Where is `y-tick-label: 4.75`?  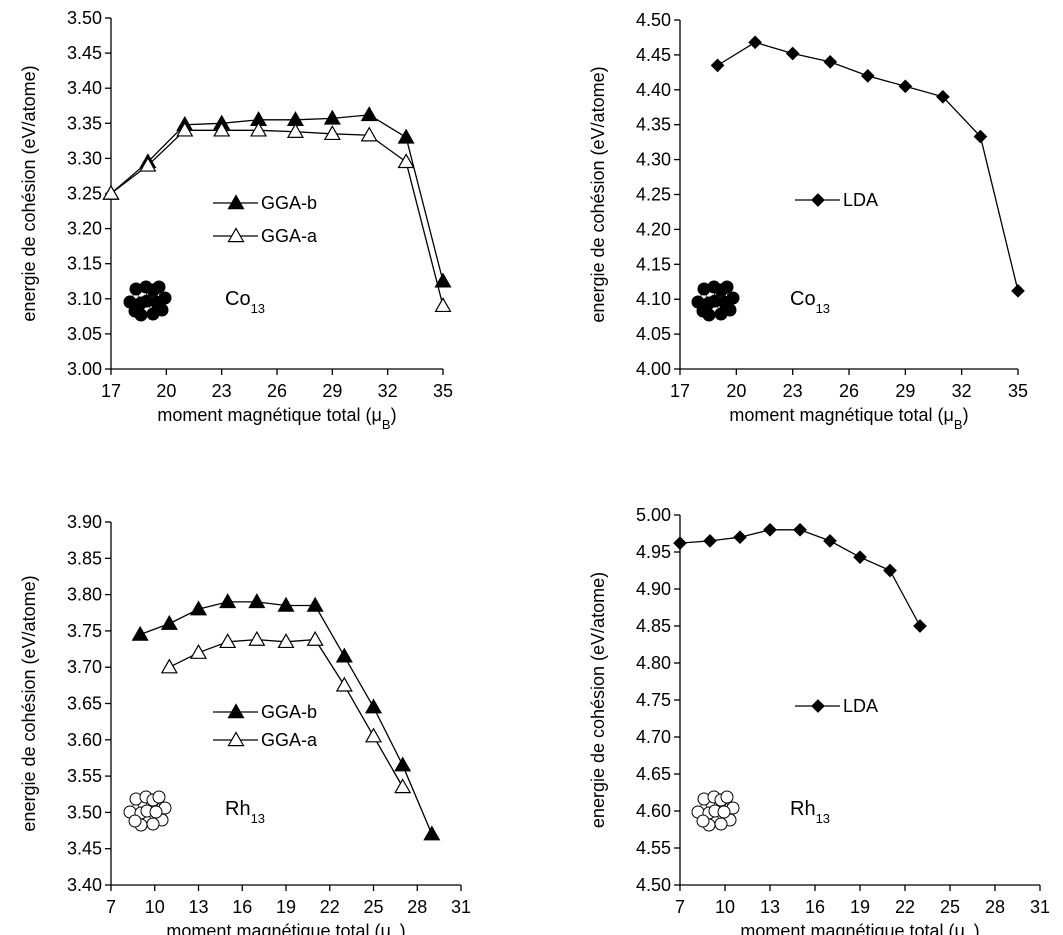
y-tick-label: 4.75 is located at coordinates (653, 700).